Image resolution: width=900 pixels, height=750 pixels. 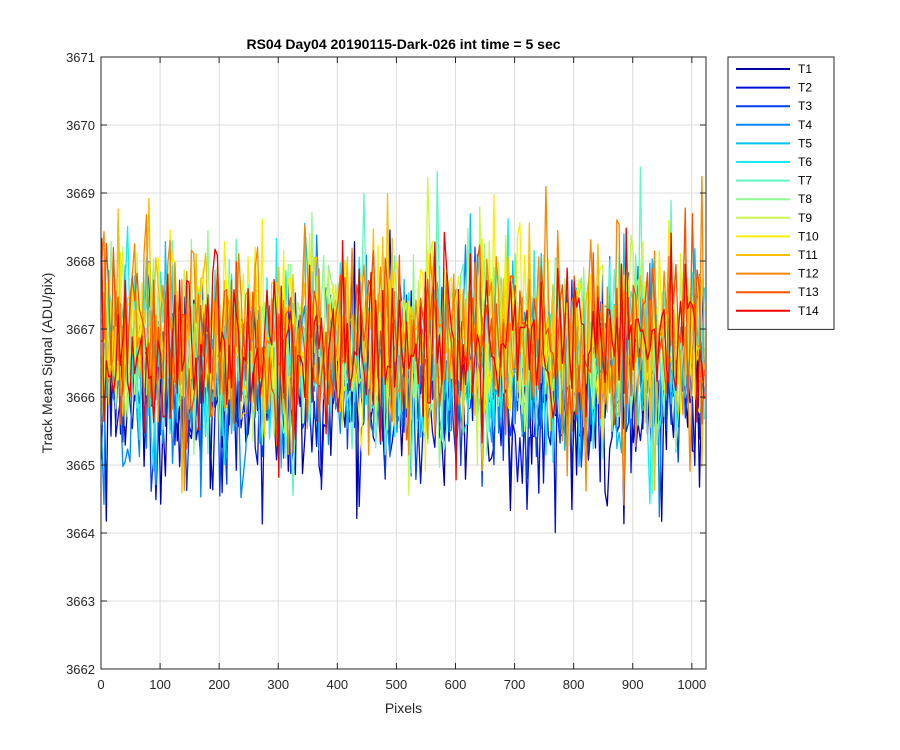 I want to click on x-tick-label: 200, so click(x=219, y=684).